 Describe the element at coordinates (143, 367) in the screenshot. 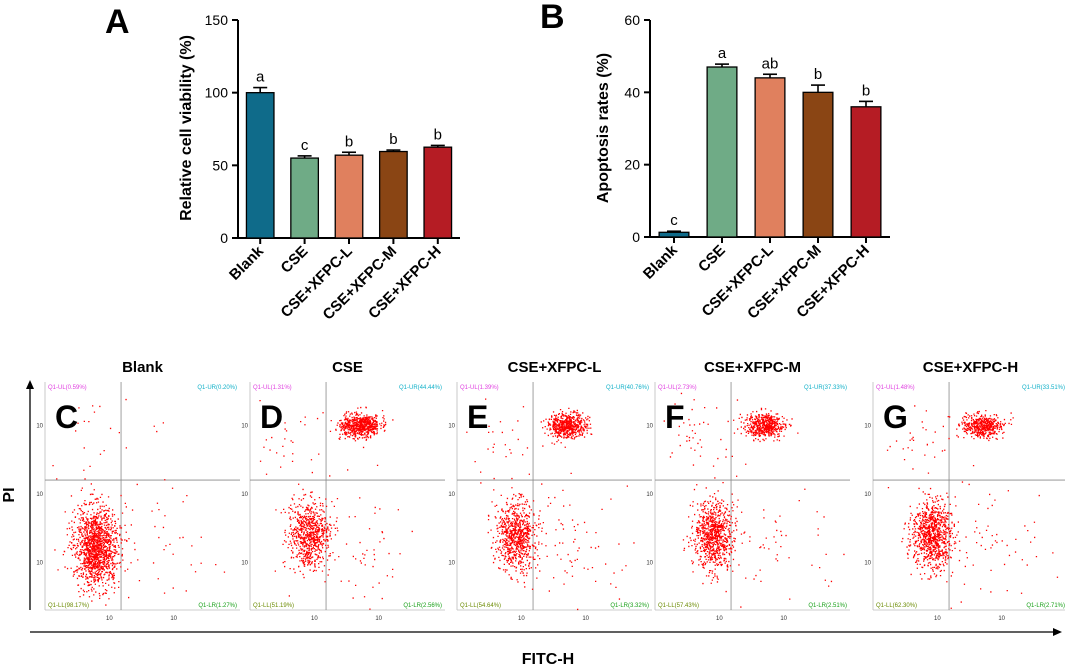

I see `flow-plot-title: Blank` at that location.